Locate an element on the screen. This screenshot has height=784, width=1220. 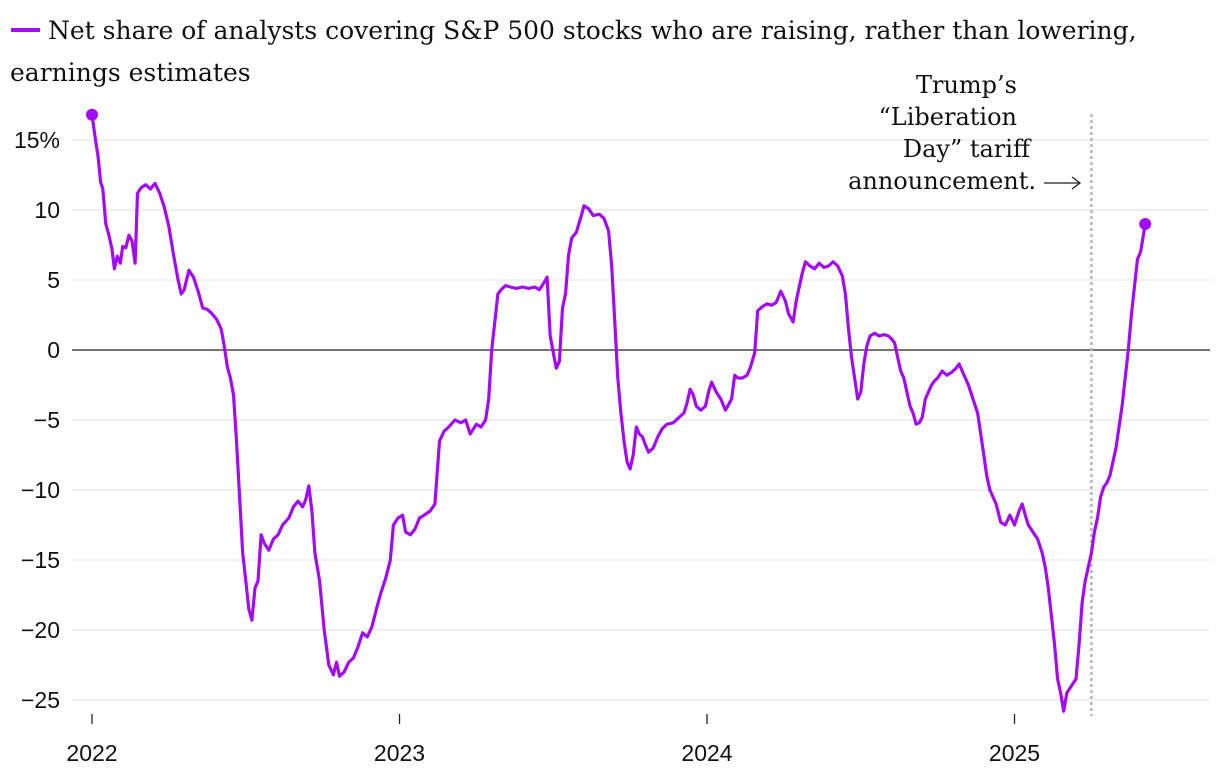
y-tick-label: 5 is located at coordinates (53, 280).